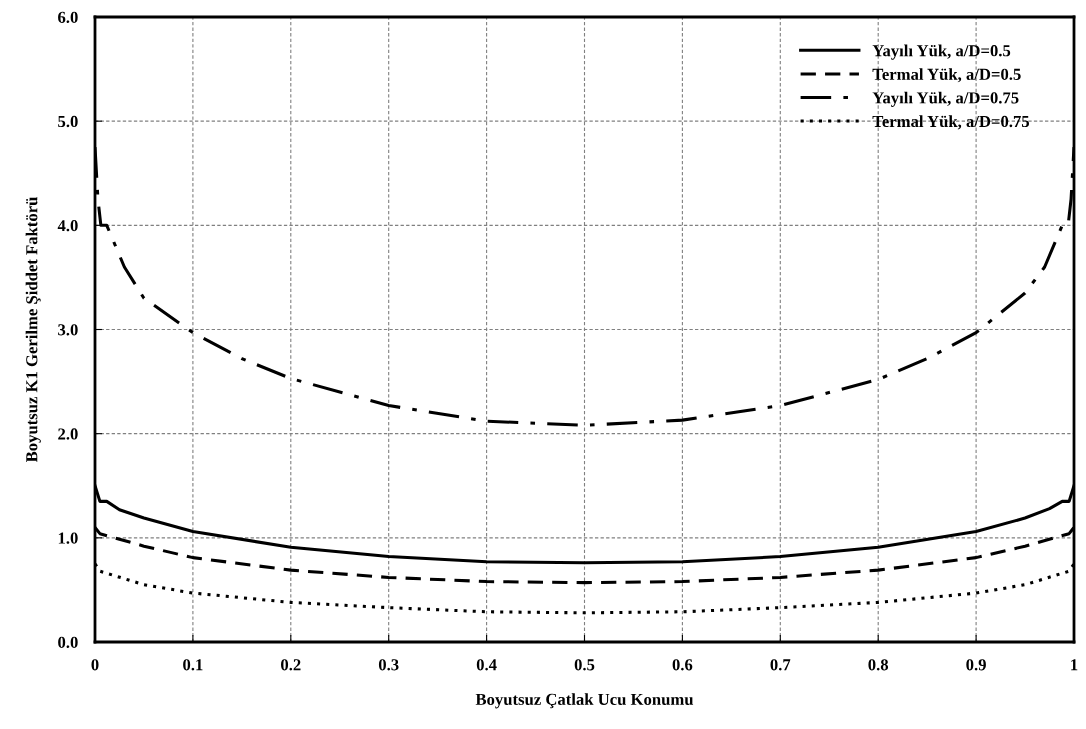 The image size is (1086, 729). Describe the element at coordinates (68, 330) in the screenshot. I see `y-tick-label: 3.0` at that location.